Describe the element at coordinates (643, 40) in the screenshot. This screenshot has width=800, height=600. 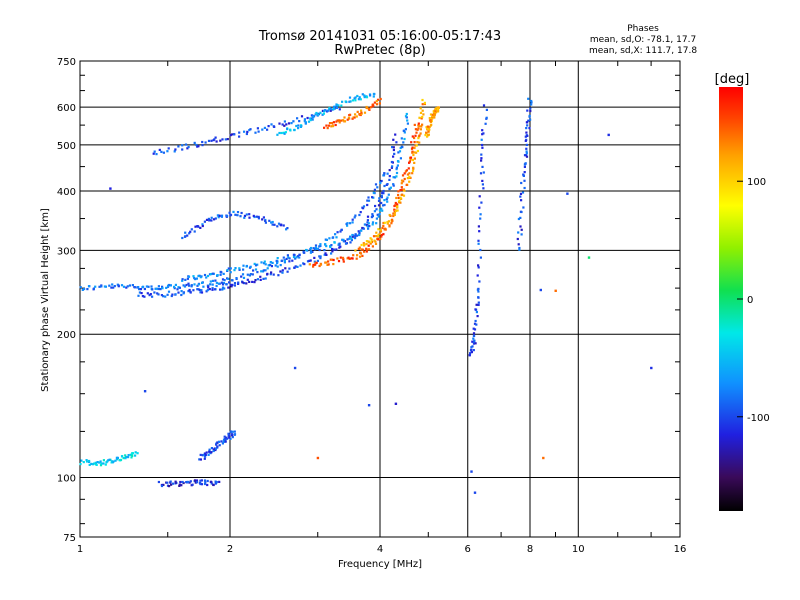
I see `phase-stats-o: mean, sd,O: -78.1, 17.7` at that location.